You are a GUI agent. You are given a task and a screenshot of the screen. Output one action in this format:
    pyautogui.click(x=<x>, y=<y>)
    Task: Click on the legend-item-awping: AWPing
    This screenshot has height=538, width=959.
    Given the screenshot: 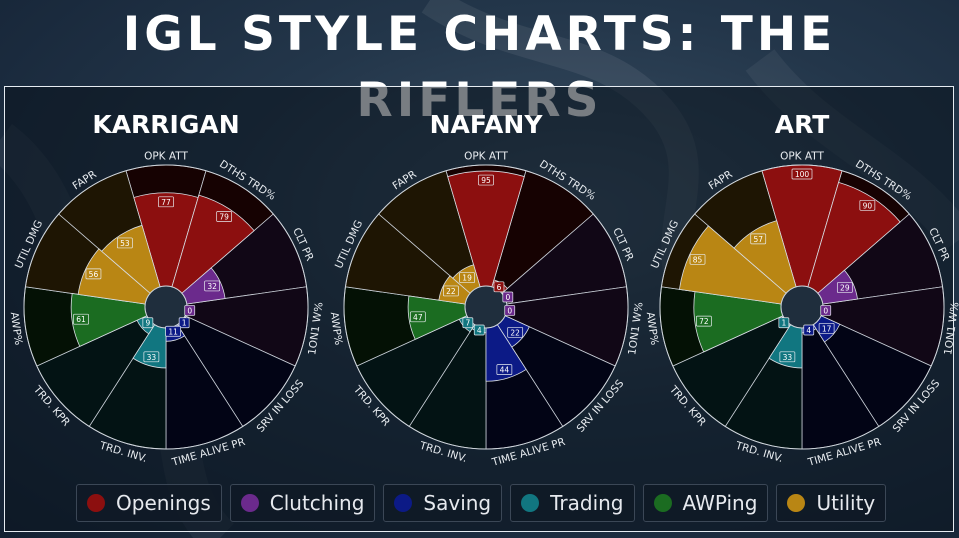 What is the action you would take?
    pyautogui.click(x=705, y=503)
    